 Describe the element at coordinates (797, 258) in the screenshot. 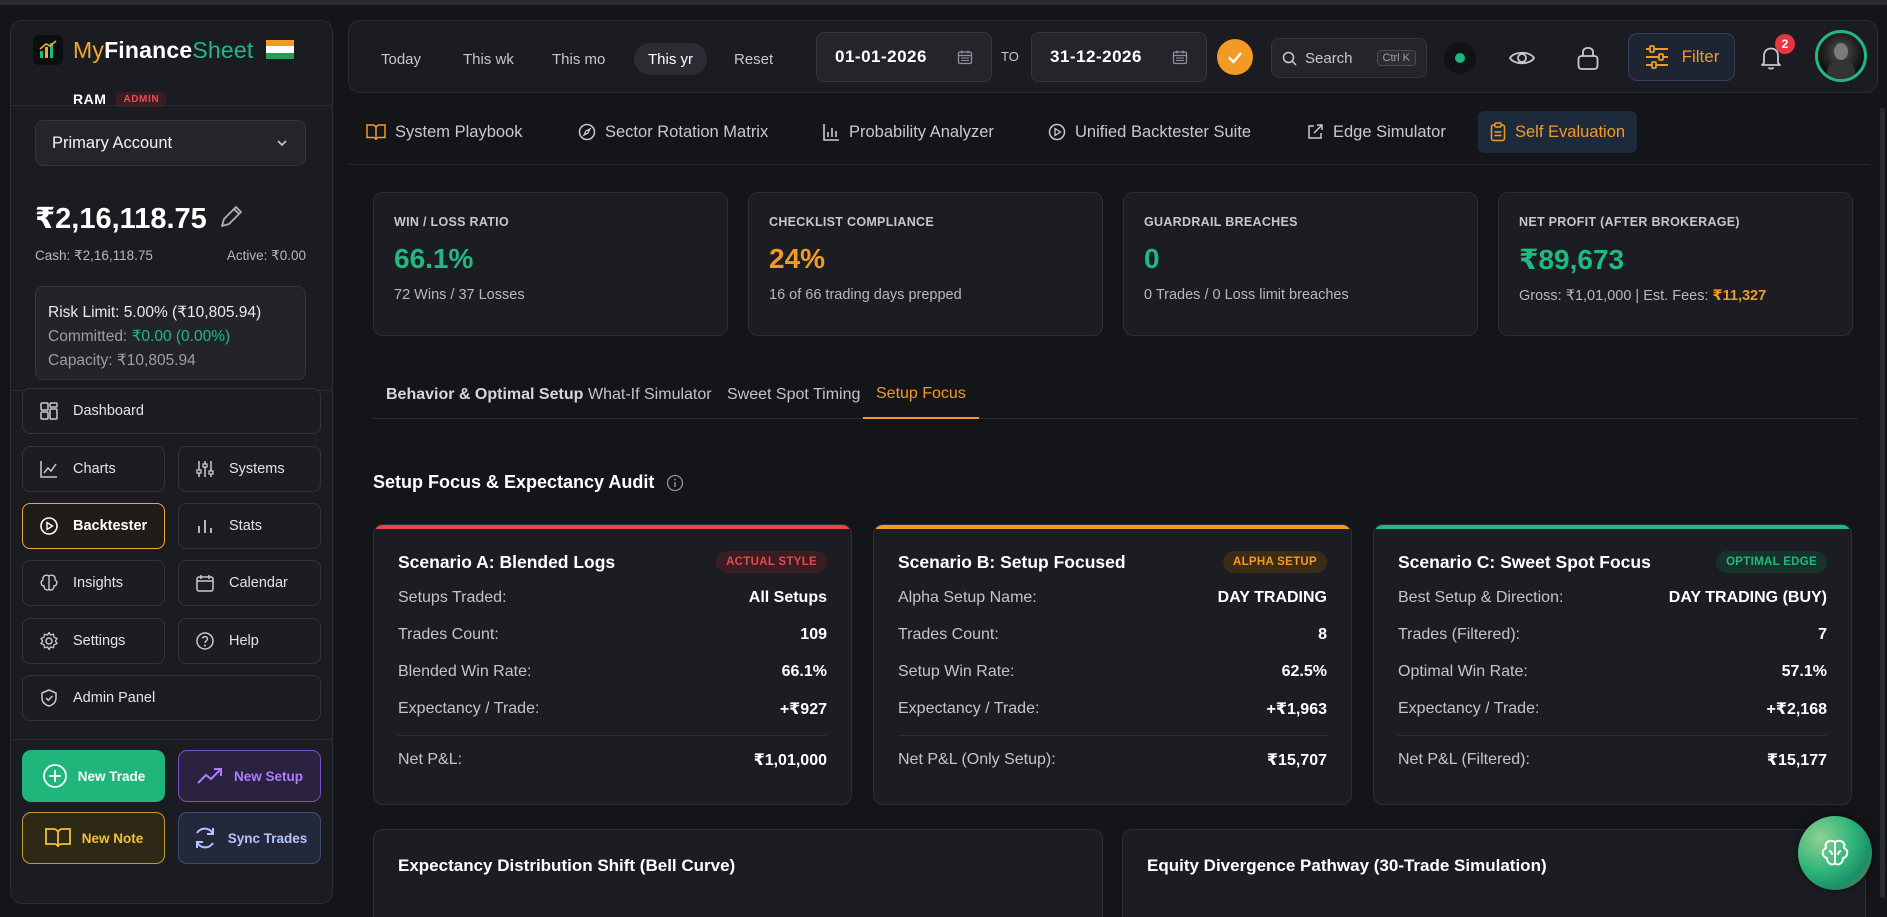

I see `stat-value: 24%` at that location.